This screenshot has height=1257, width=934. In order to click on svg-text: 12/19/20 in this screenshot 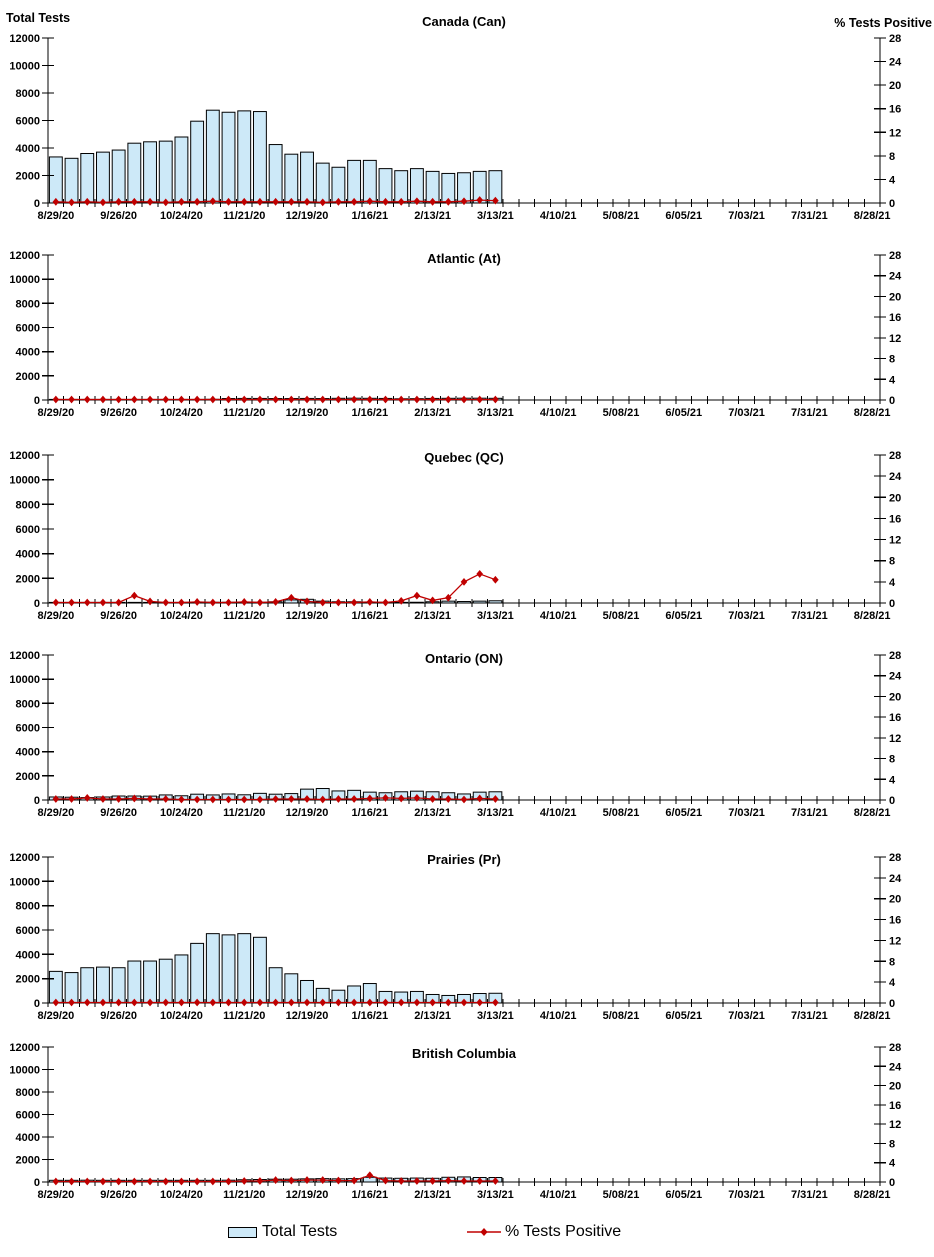, I will do `click(307, 1016)`.